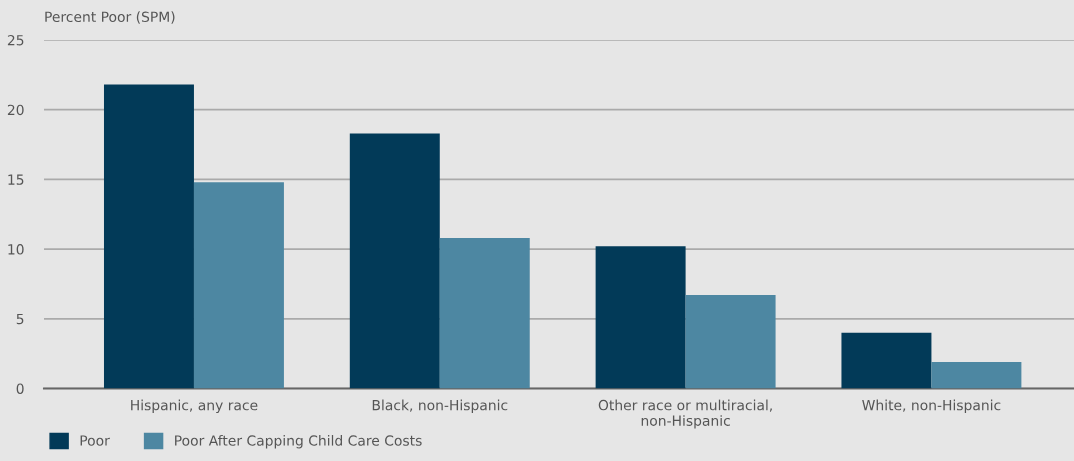  What do you see at coordinates (931, 406) in the screenshot?
I see `x-tick-label: White, non-Hispanic` at bounding box center [931, 406].